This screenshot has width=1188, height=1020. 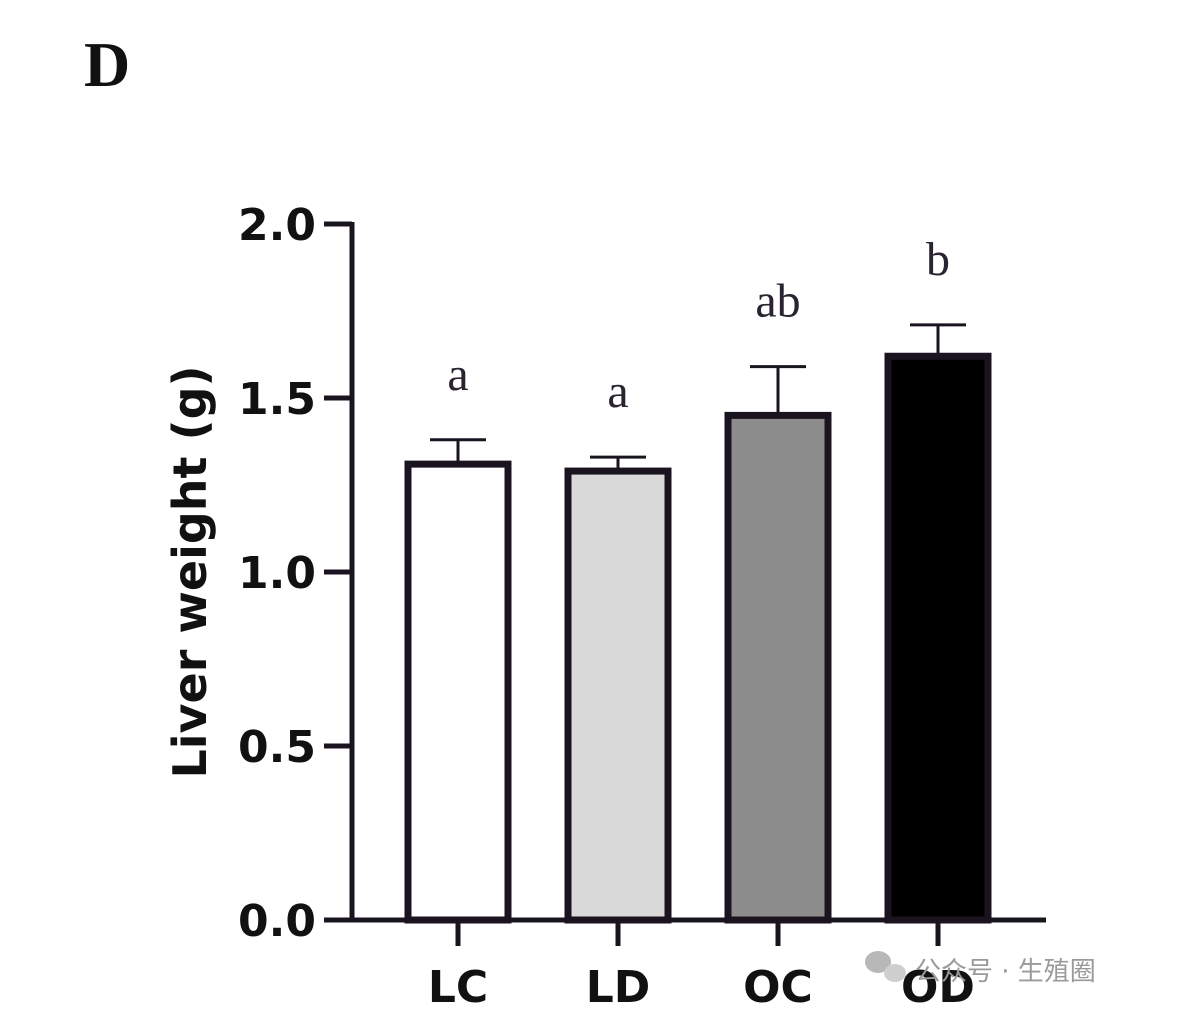 What do you see at coordinates (190, 571) in the screenshot?
I see `y-axis-title: Liver weight (g)` at bounding box center [190, 571].